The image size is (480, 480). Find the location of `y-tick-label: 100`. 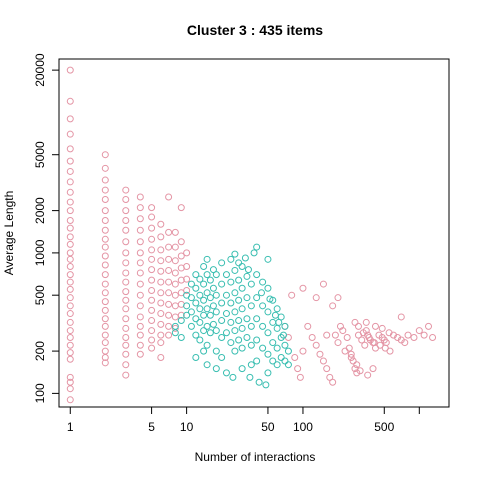

y-tick-label: 100 is located at coordinates (40, 393).